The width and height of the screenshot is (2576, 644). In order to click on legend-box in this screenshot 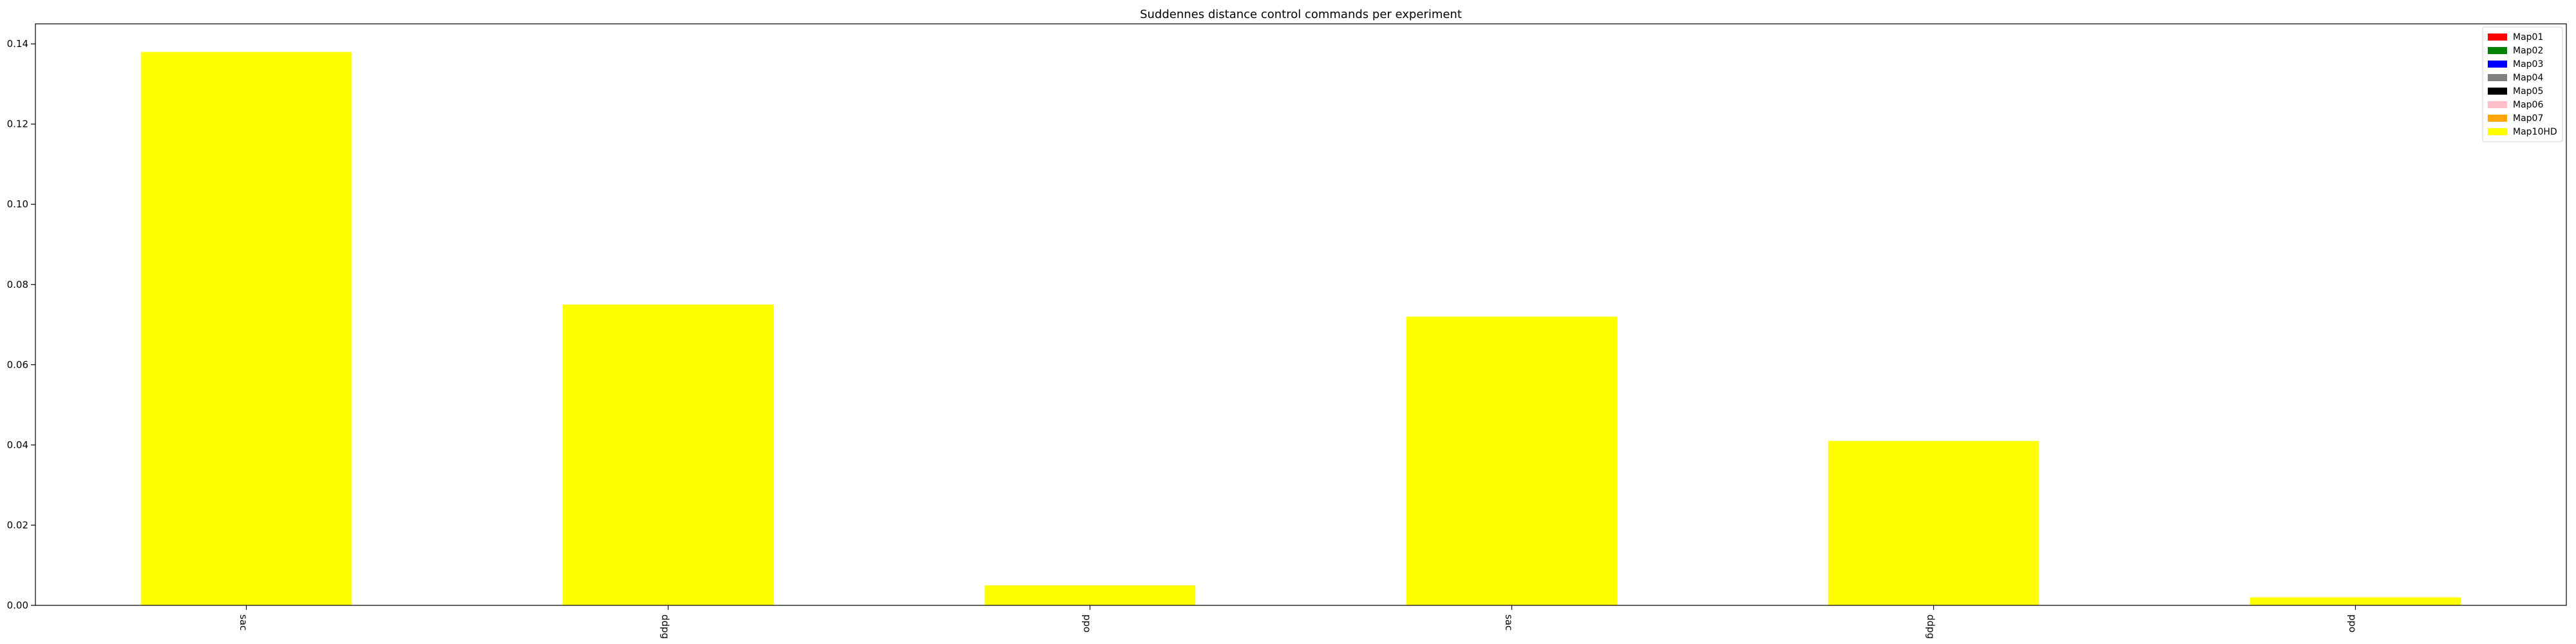, I will do `click(2522, 84)`.